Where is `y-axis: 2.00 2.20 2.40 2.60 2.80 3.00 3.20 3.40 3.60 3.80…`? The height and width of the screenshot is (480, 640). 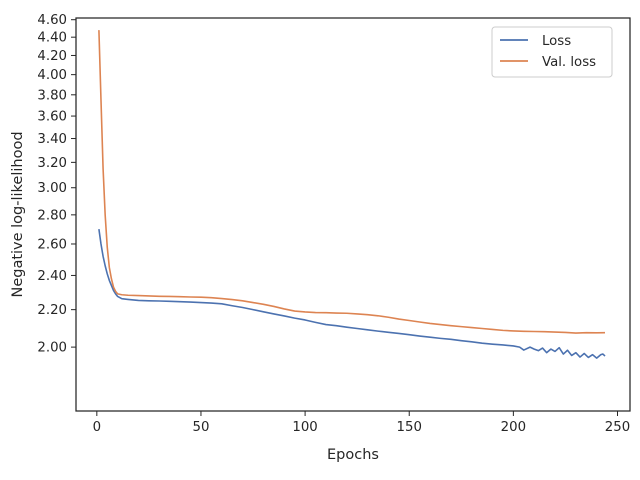
y-axis: 2.00 2.20 2.40 2.60 2.80 3.00 3.20 3.40 3.60 3.80… is located at coordinates (56, 184).